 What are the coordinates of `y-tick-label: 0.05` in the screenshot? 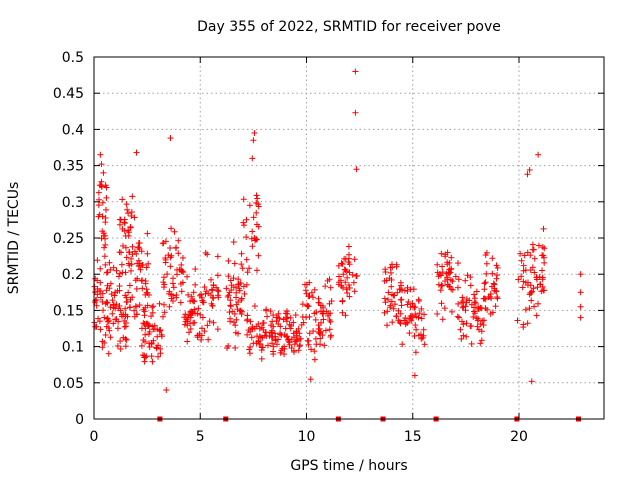 It's located at (68, 384).